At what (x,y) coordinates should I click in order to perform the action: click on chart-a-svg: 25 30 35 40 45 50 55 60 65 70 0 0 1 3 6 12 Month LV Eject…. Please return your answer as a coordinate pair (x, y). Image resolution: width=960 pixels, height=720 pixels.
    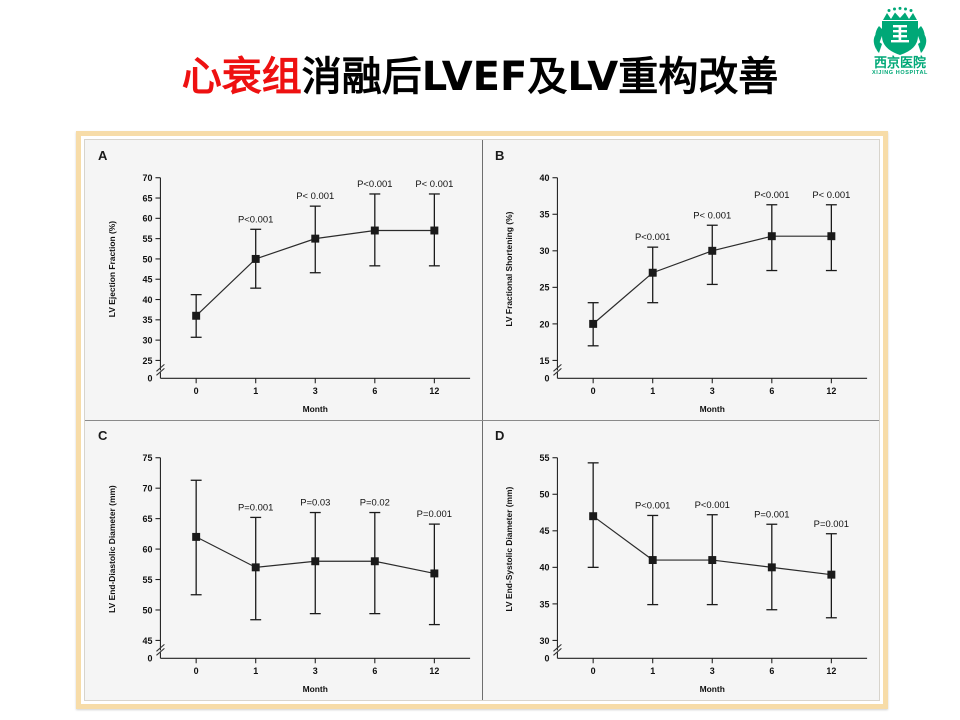
    Looking at the image, I should click on (289, 293).